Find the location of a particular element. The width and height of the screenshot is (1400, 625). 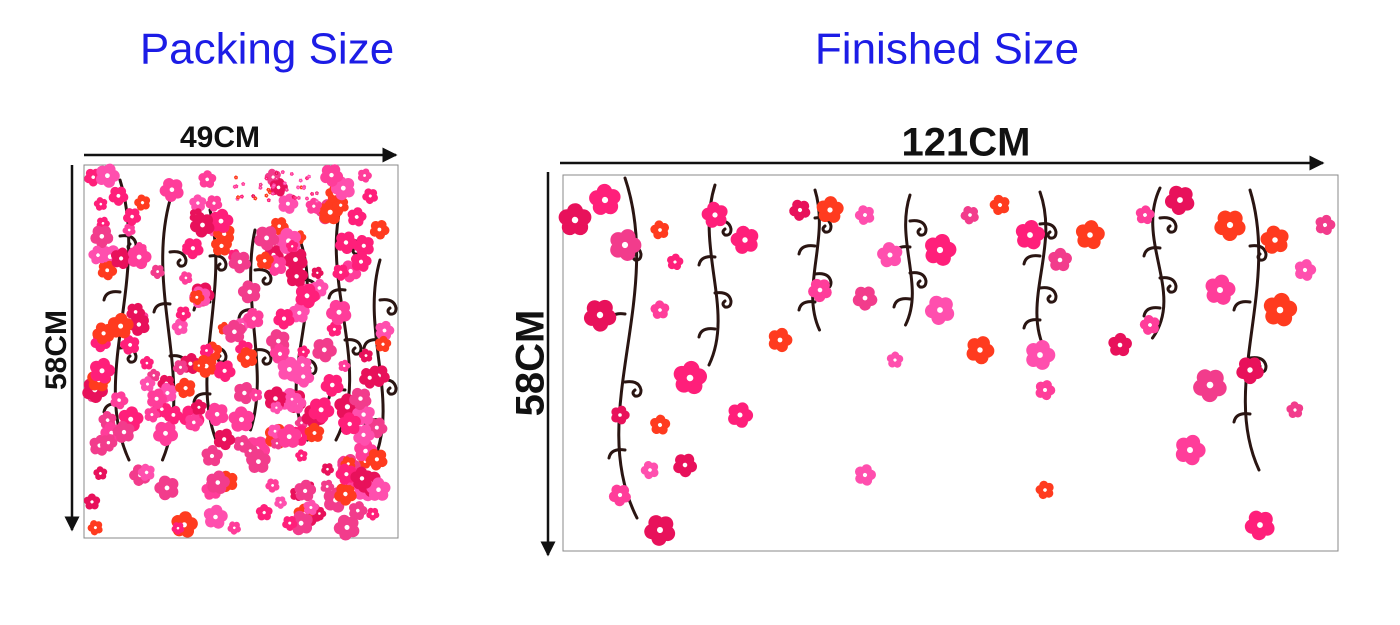

packing-height: 58CM is located at coordinates (56, 350).